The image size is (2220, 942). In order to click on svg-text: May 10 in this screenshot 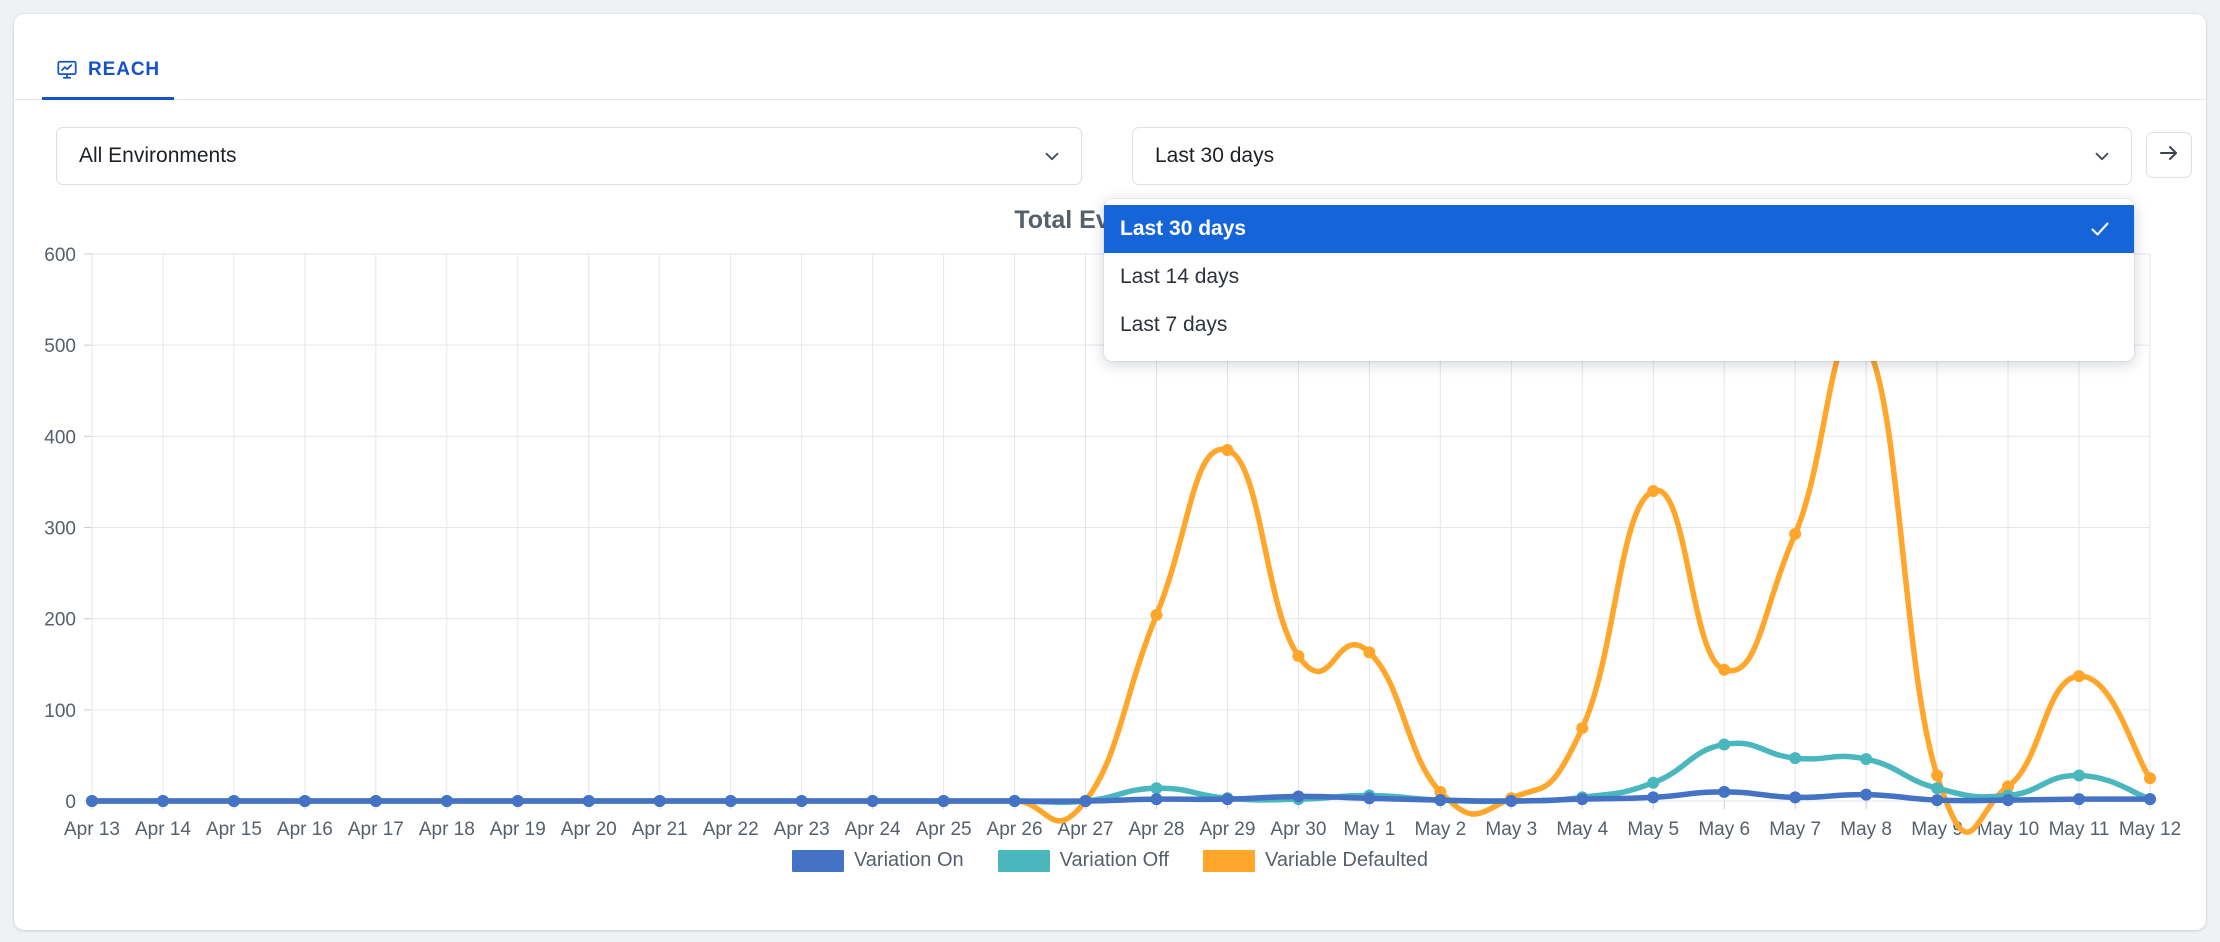, I will do `click(2008, 829)`.